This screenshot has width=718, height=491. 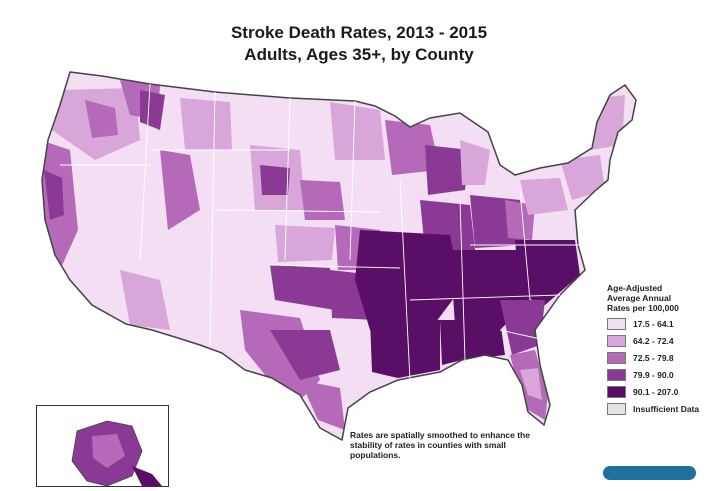 I want to click on legend-item: 72.5 - 79.8, so click(x=662, y=357).